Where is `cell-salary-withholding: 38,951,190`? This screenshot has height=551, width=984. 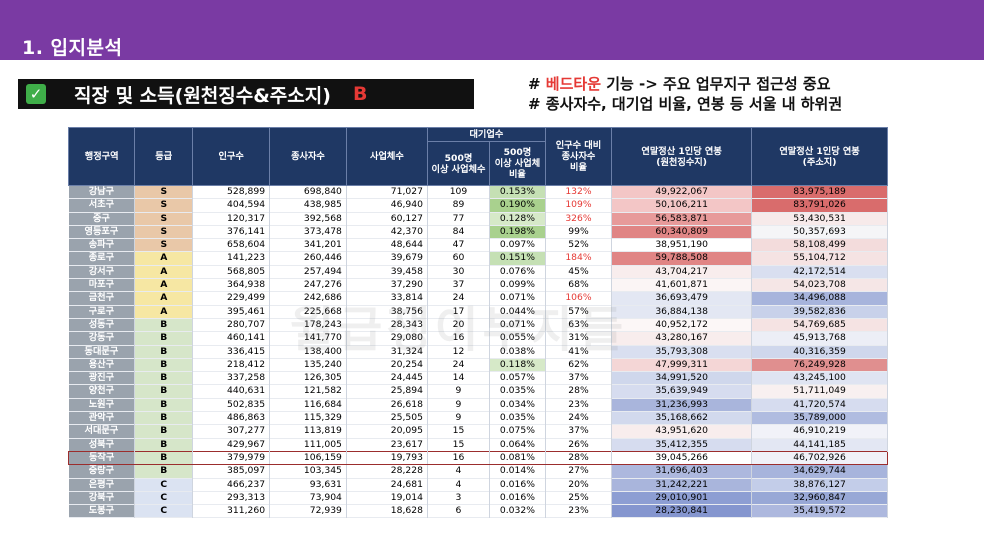
cell-salary-withholding: 38,951,190 is located at coordinates (682, 245).